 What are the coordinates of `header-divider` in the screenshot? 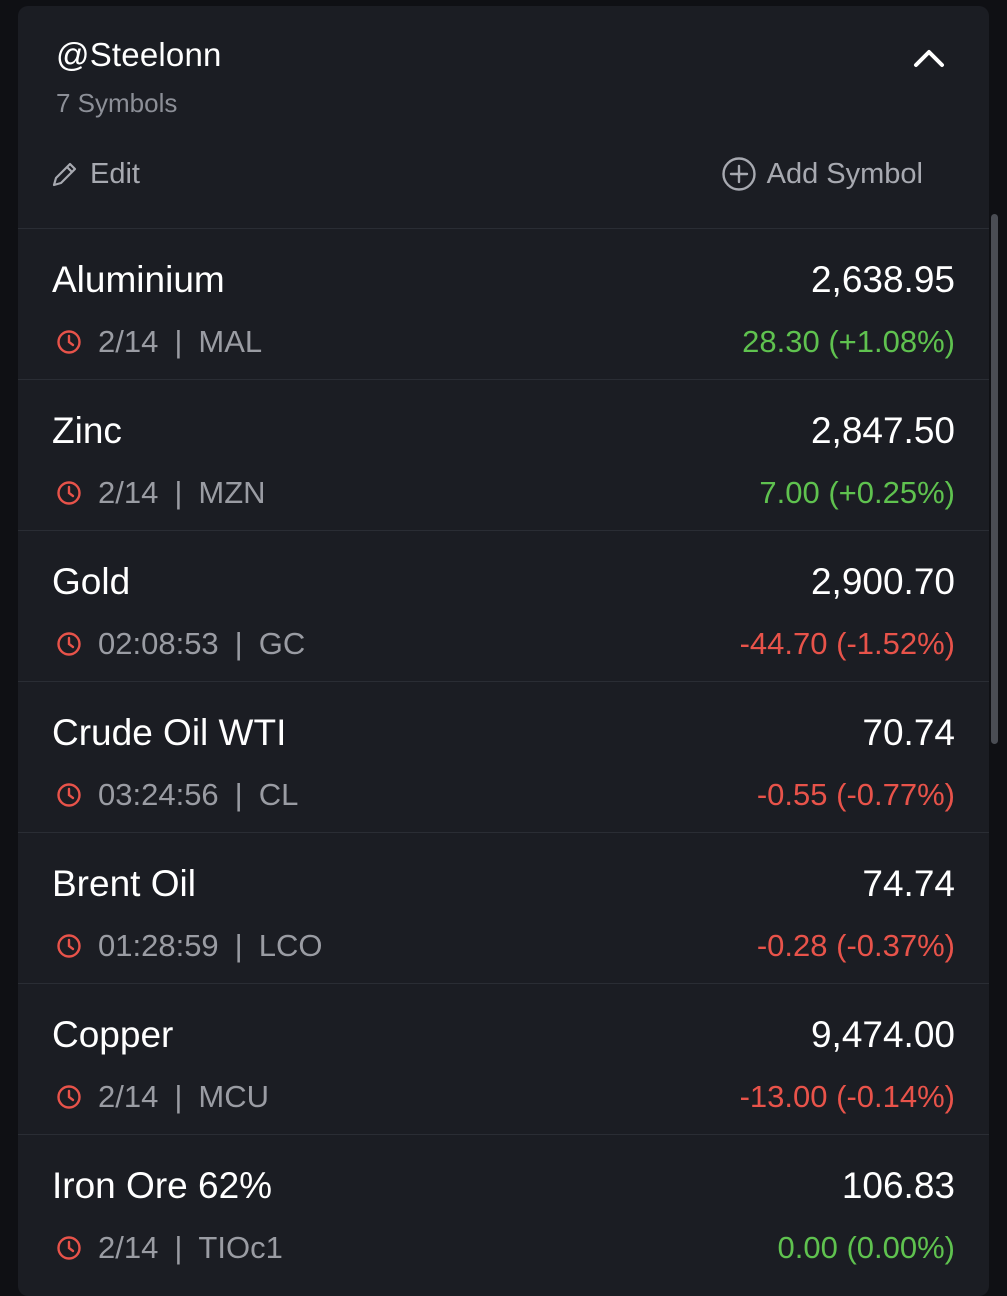 It's located at (503, 228).